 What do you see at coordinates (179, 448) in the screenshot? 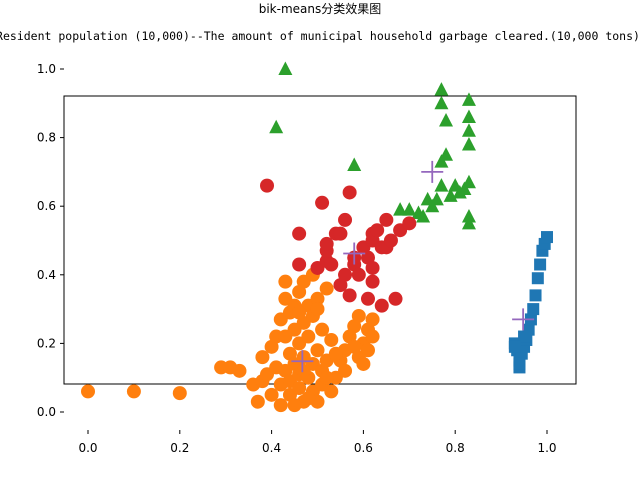
I see `x-tick-label: 0.2` at bounding box center [179, 448].